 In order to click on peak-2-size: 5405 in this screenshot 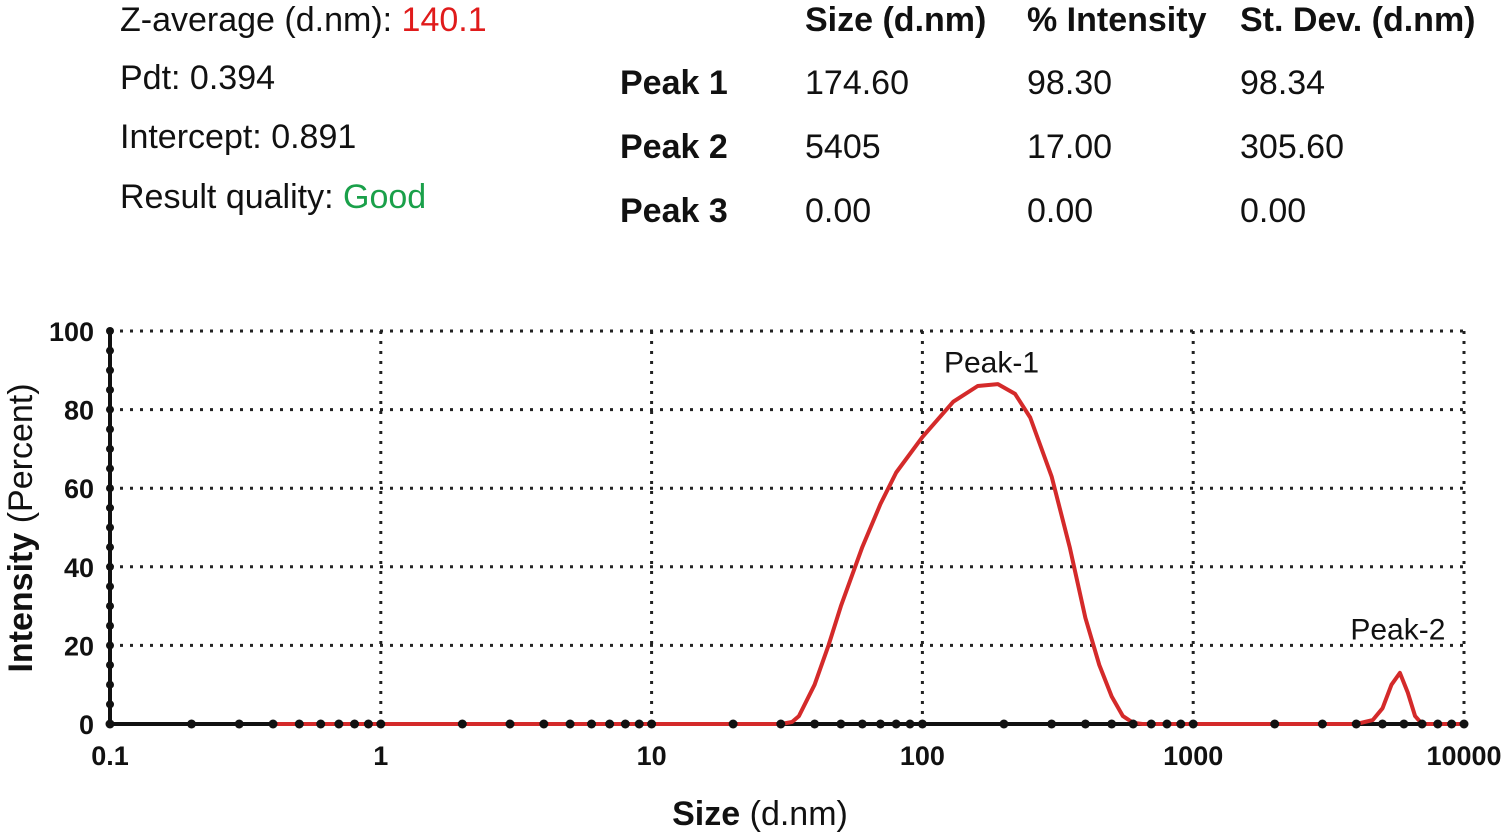, I will do `click(843, 147)`.